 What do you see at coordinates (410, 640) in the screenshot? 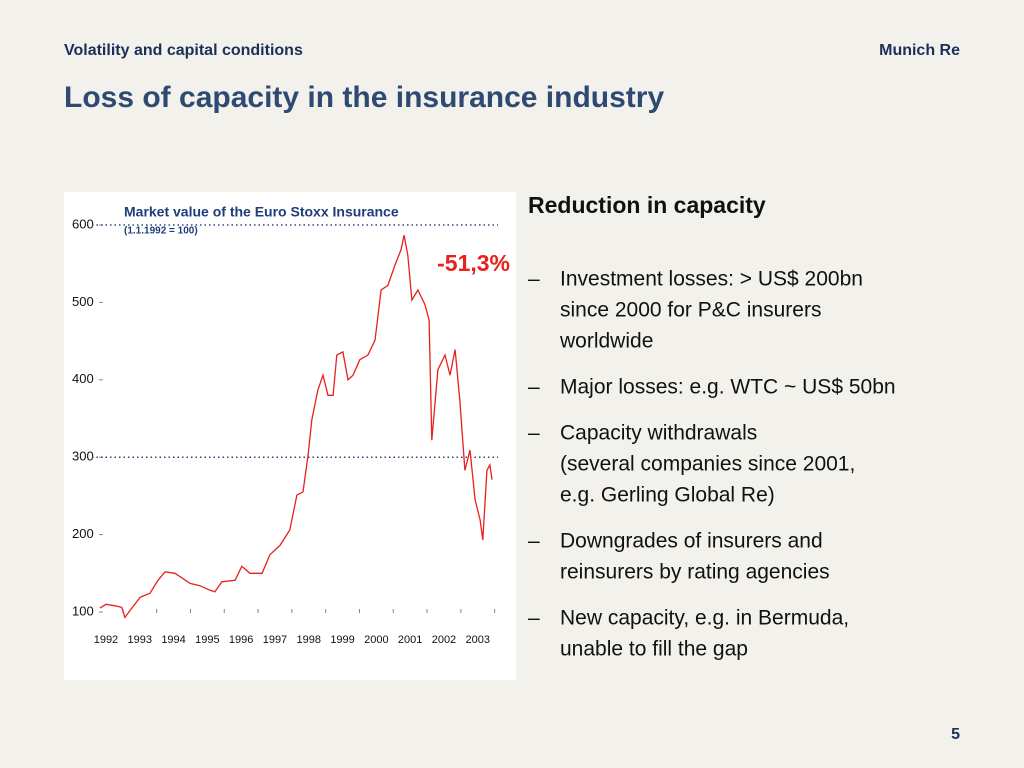
I see `x-tick-label: 2001` at bounding box center [410, 640].